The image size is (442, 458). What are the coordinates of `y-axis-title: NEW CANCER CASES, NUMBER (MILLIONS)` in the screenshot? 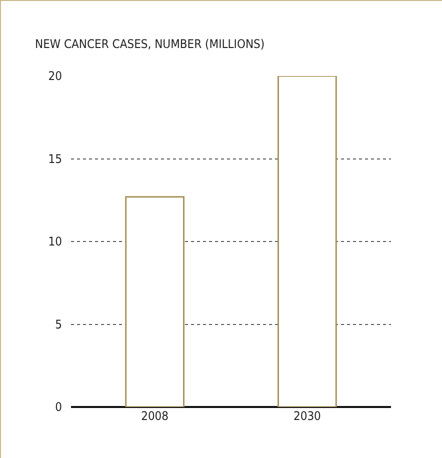 It's located at (150, 44).